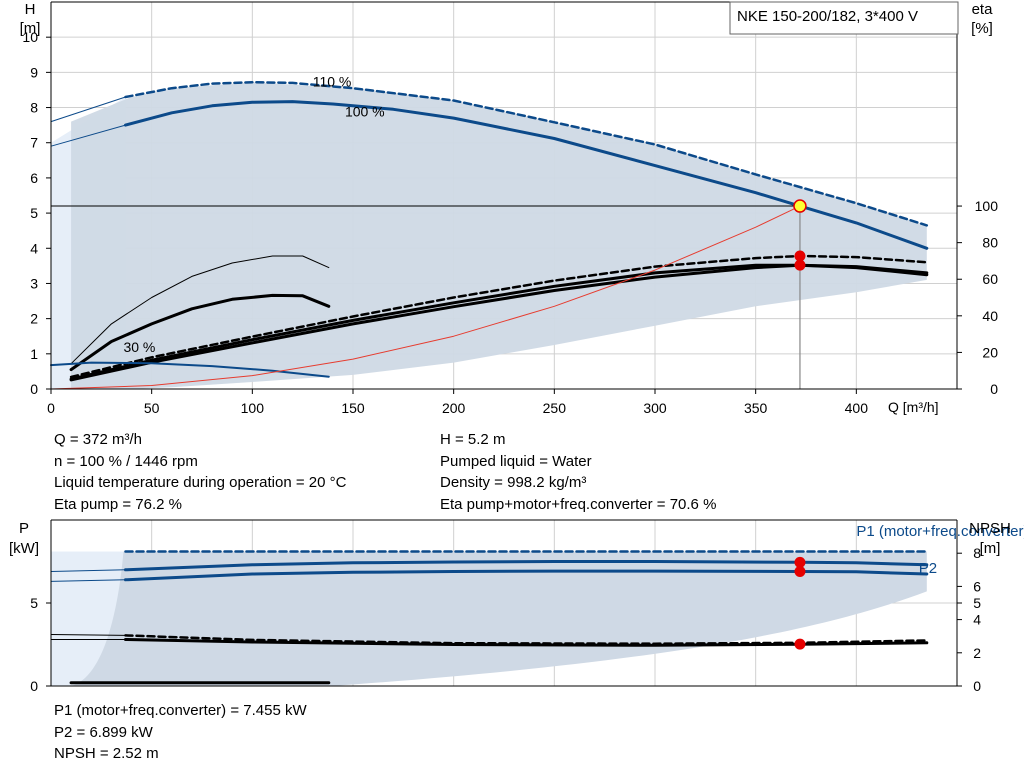 Image resolution: width=1024 pixels, height=781 pixels. I want to click on legend-p1: P1 (motor+freq.converter), so click(940, 531).